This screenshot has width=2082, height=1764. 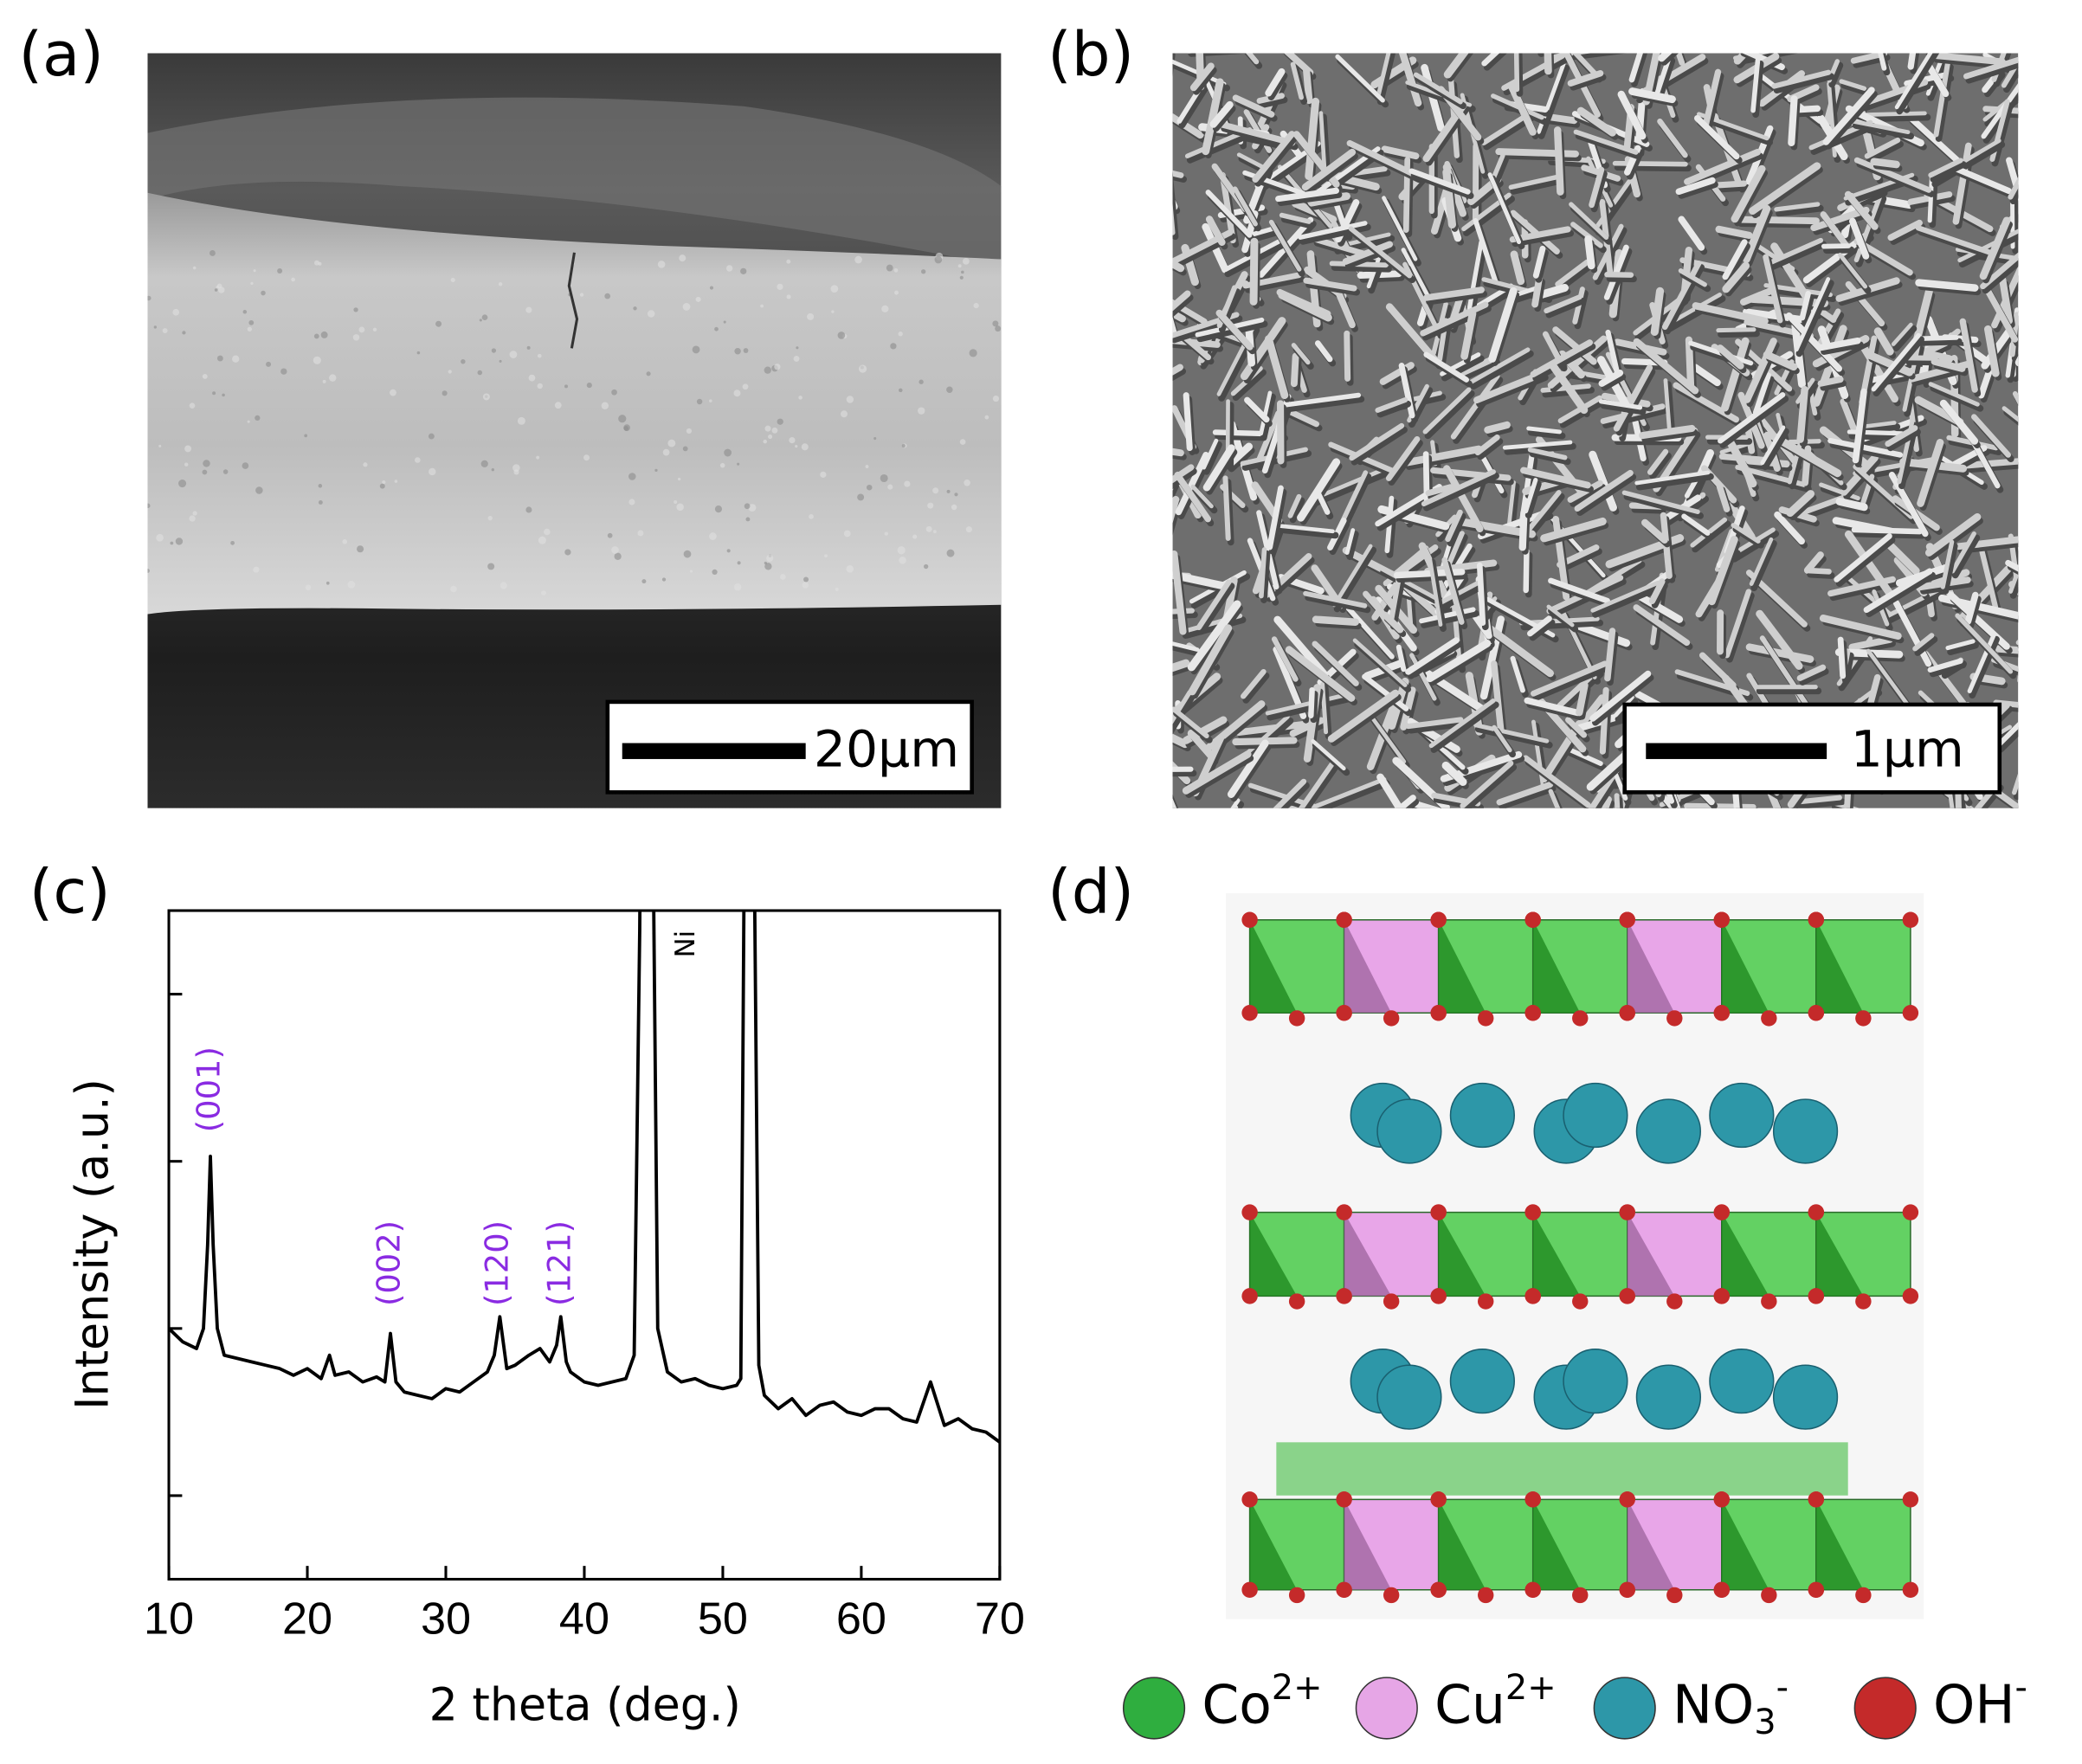 What do you see at coordinates (1669, 1131) in the screenshot?
I see `nitrate` at bounding box center [1669, 1131].